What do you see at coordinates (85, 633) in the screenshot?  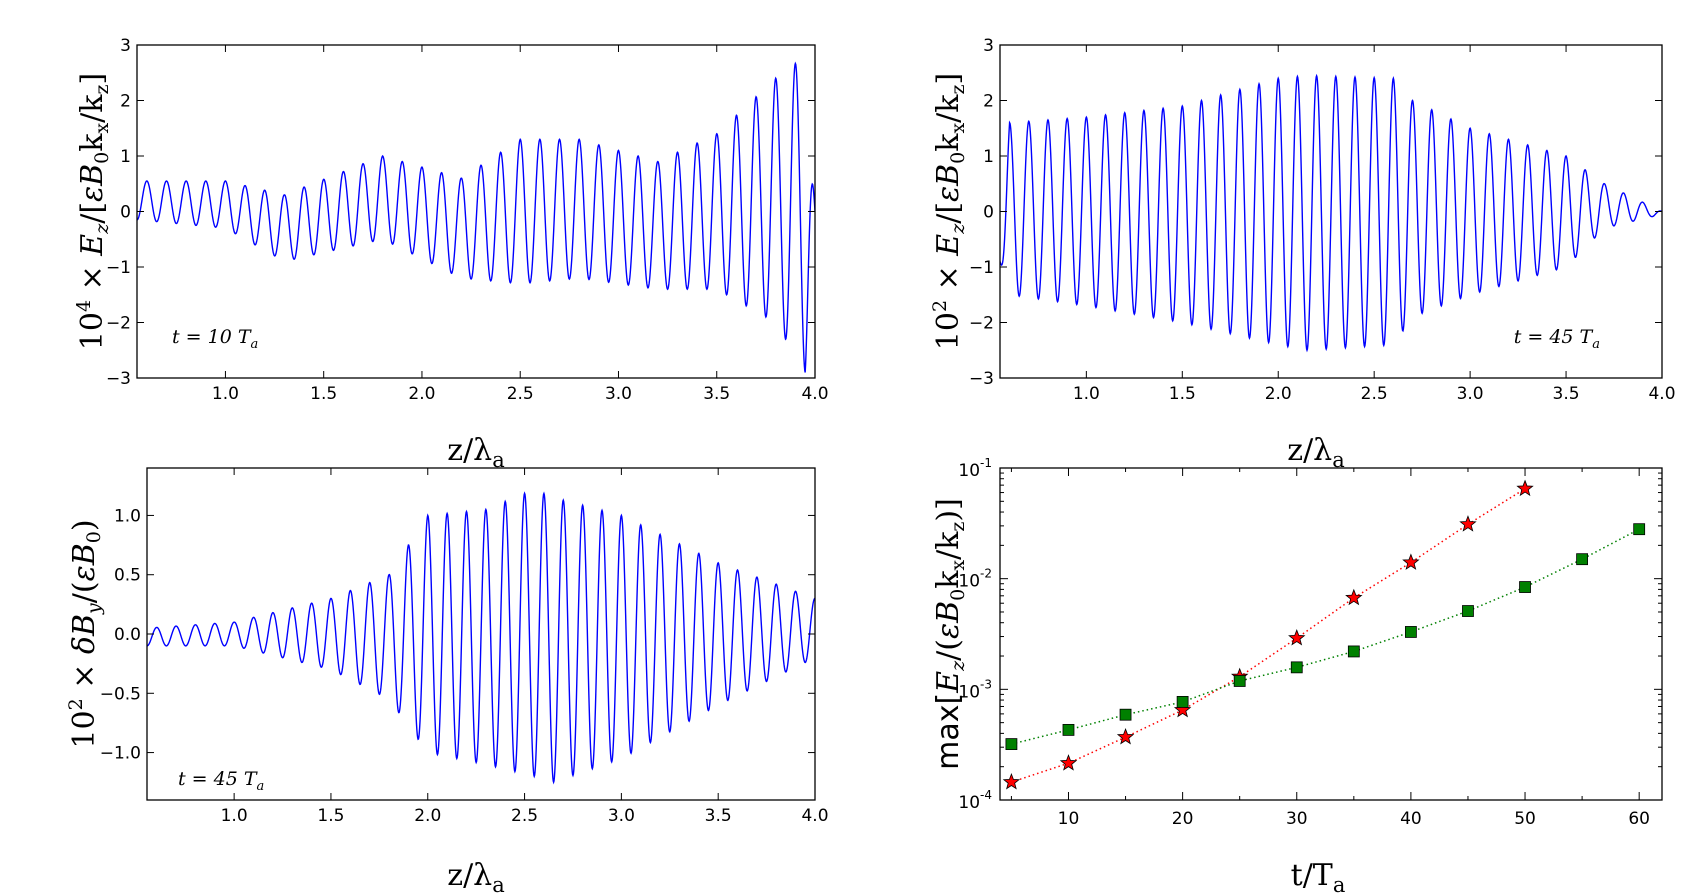 I see `y-axis-label: 102 × δBy/(εB0)` at bounding box center [85, 633].